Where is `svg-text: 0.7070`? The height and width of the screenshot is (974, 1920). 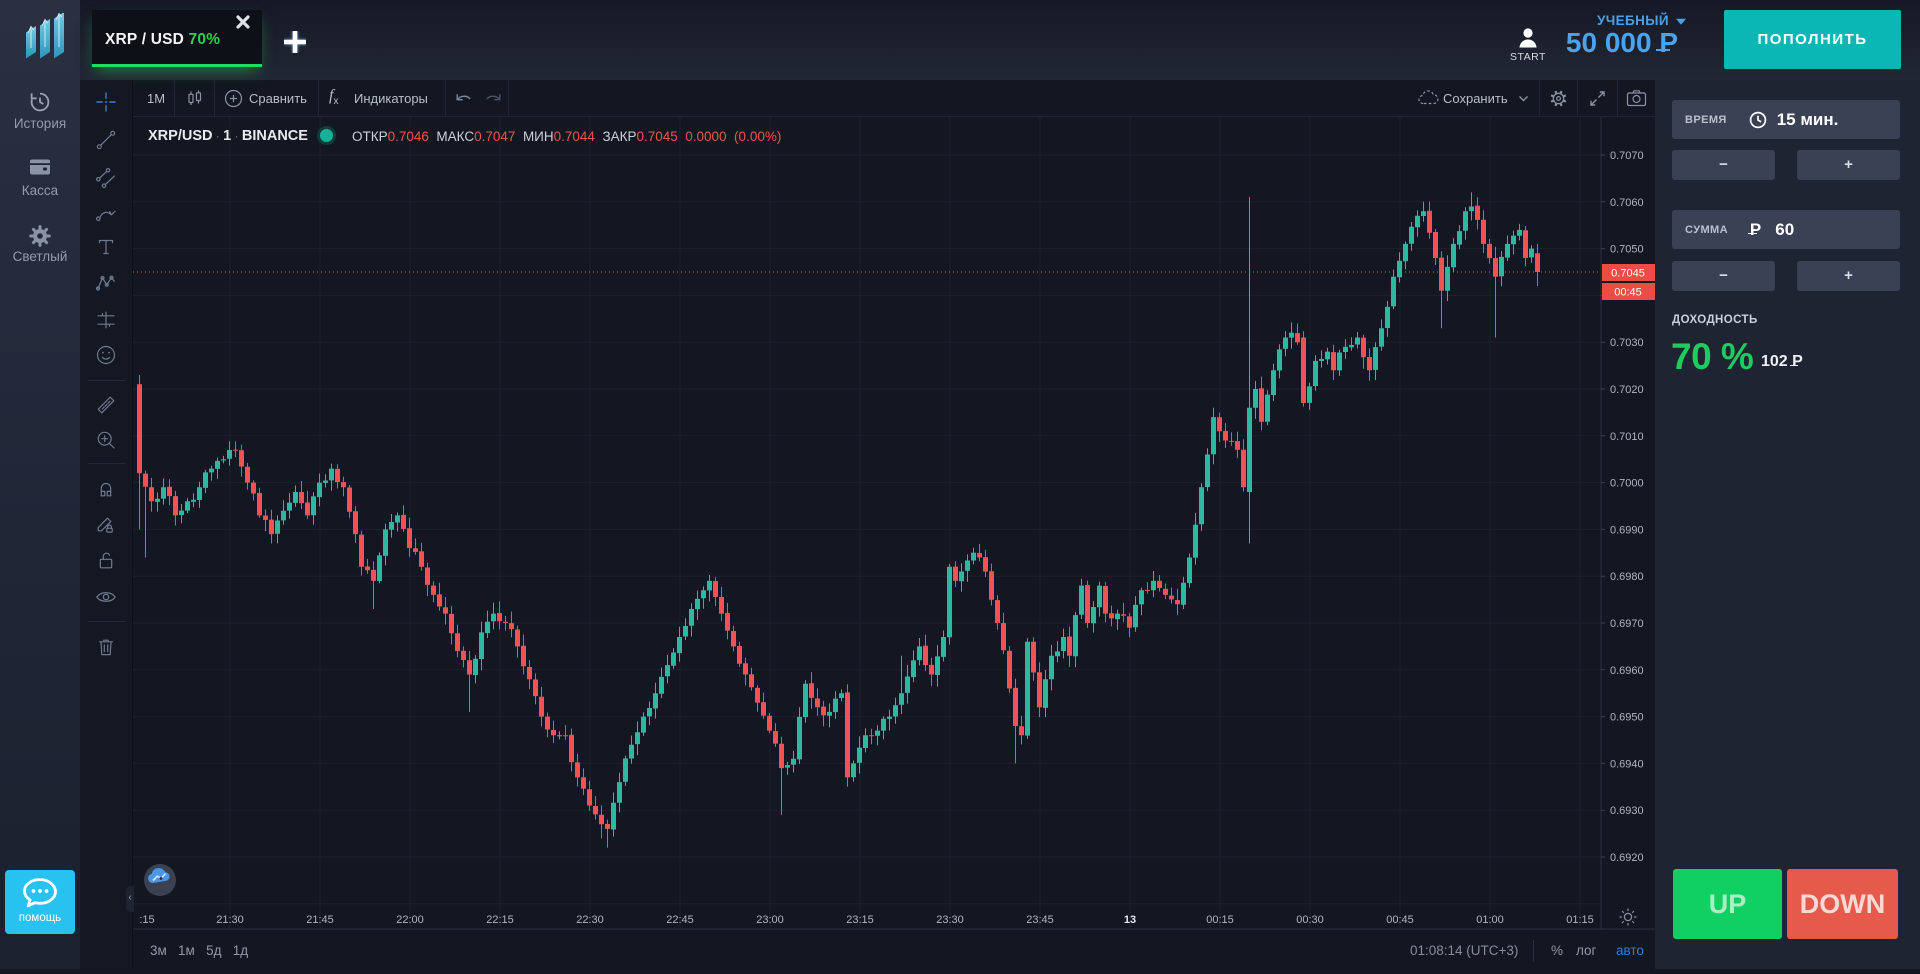
svg-text: 0.7070 is located at coordinates (1627, 156).